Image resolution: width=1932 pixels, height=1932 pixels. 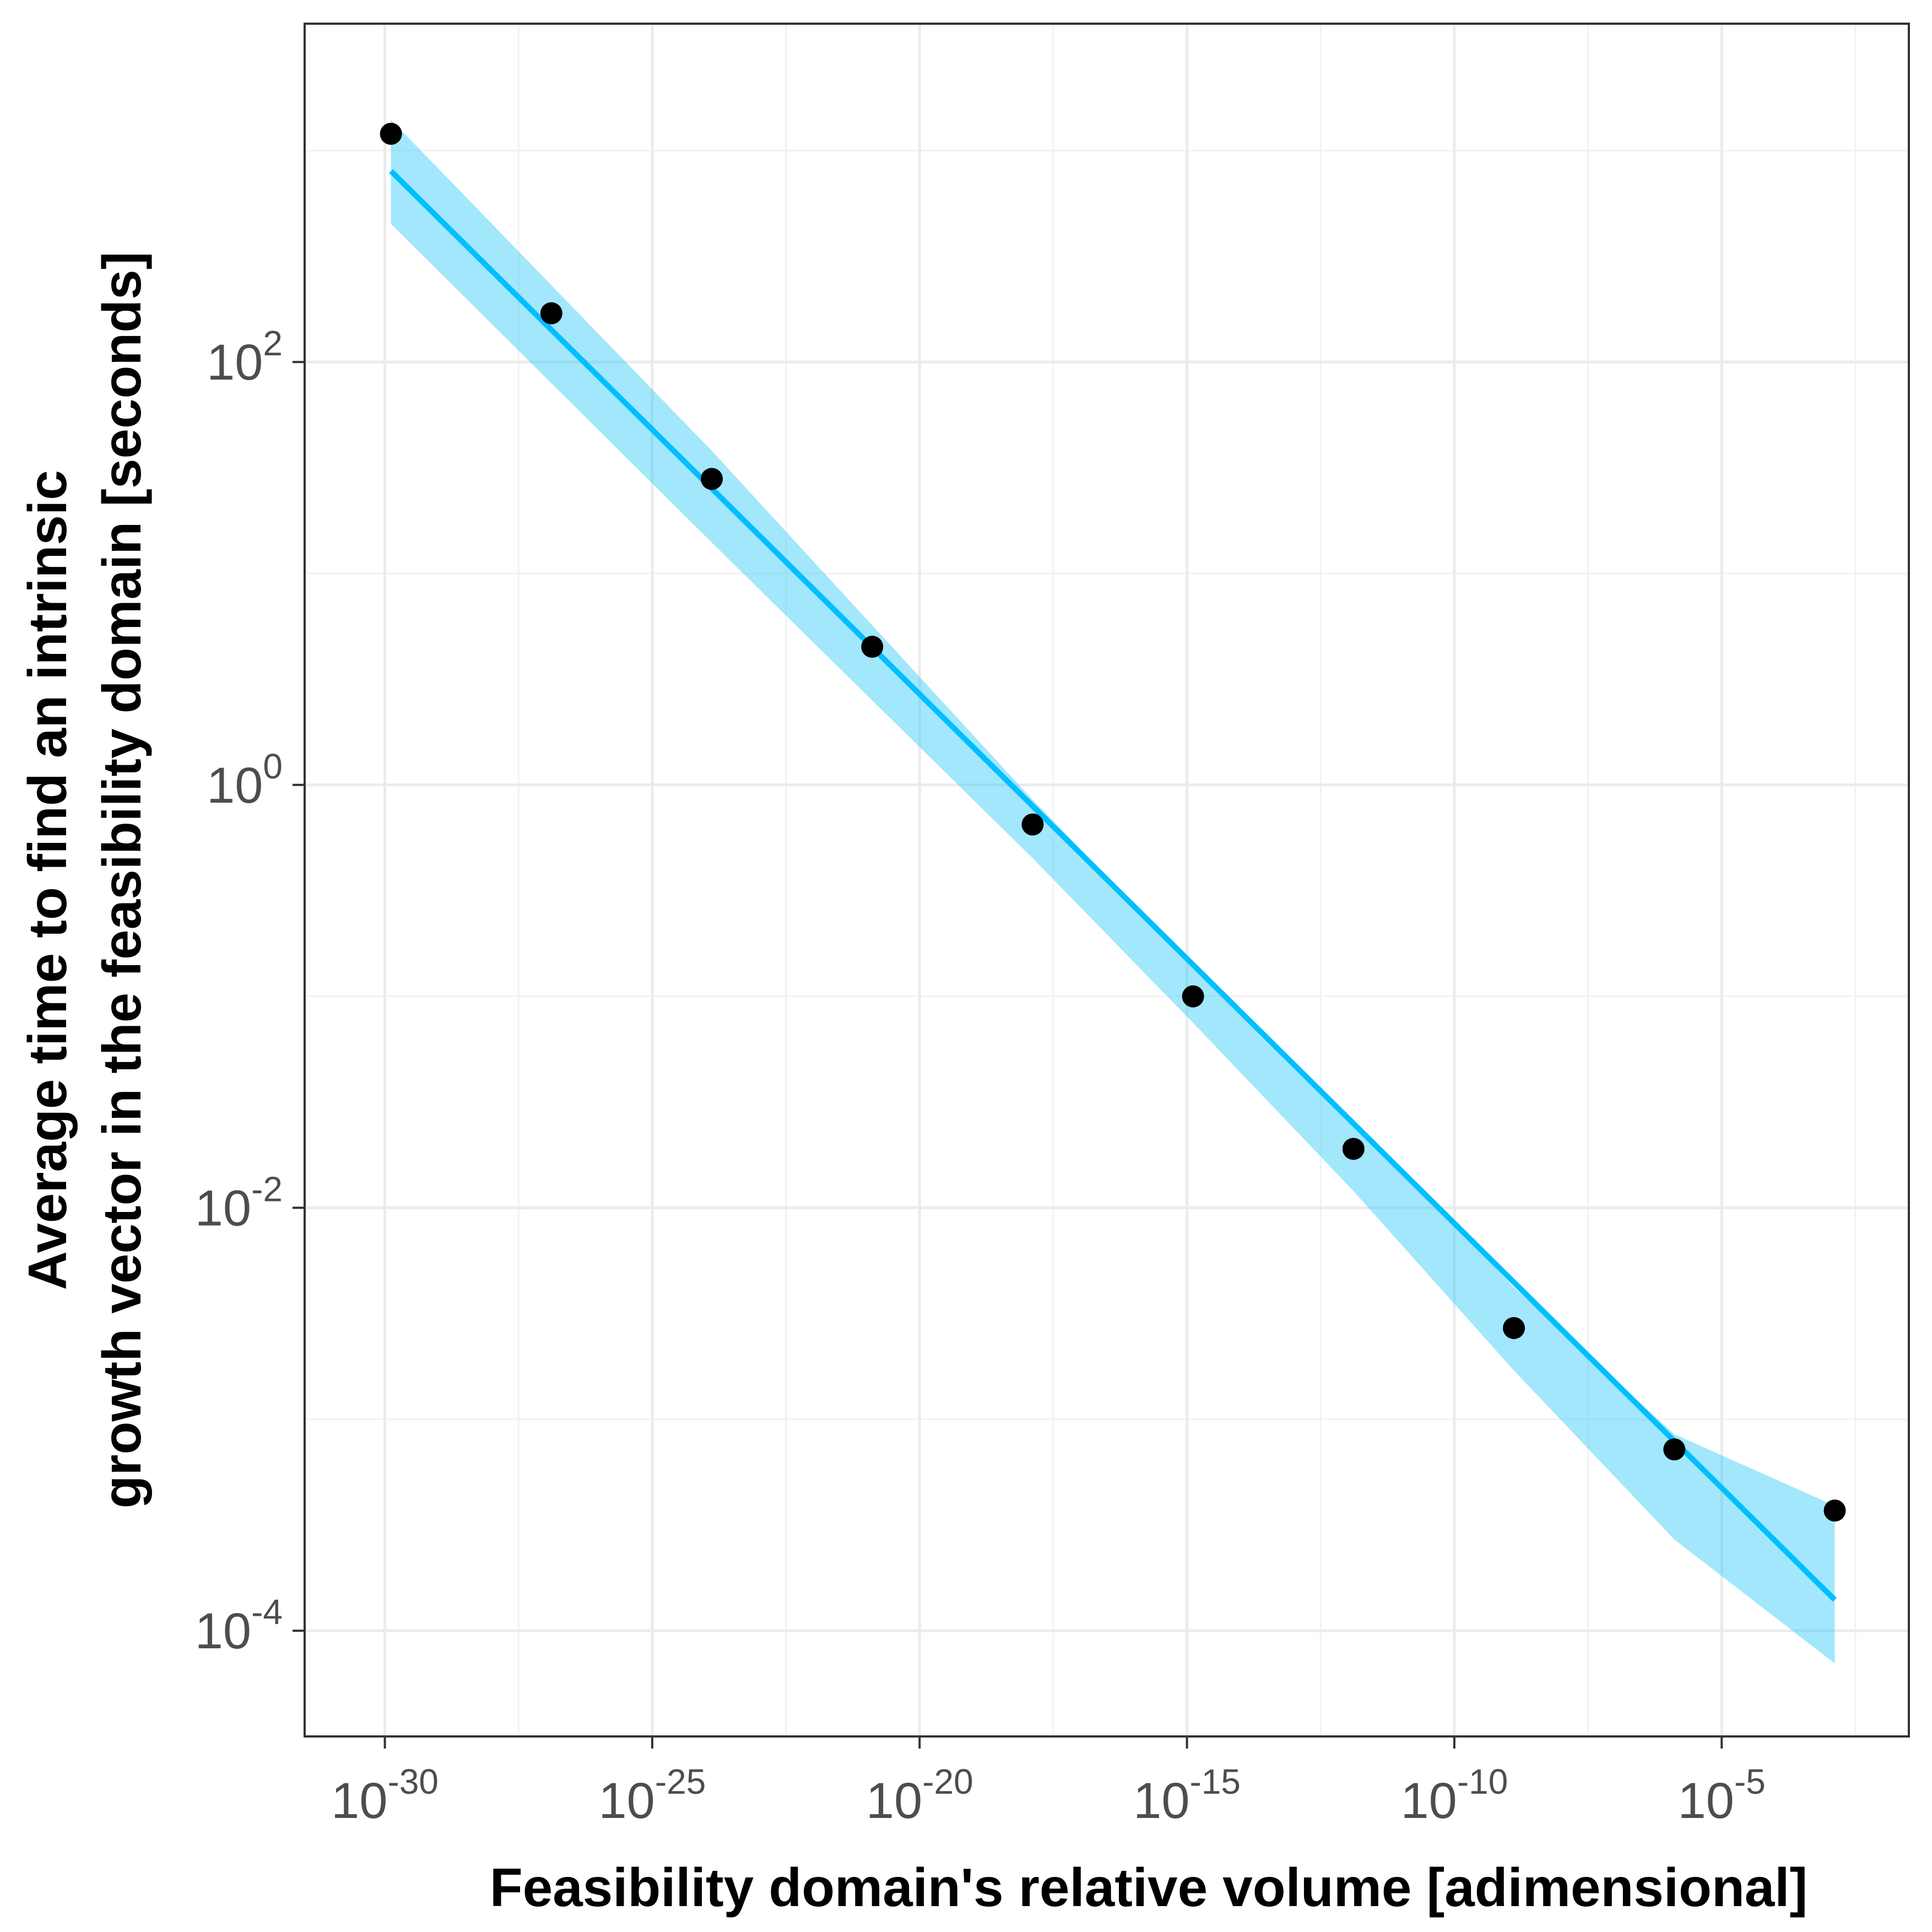 I want to click on x-tick-label: 10-10, so click(x=1454, y=1795).